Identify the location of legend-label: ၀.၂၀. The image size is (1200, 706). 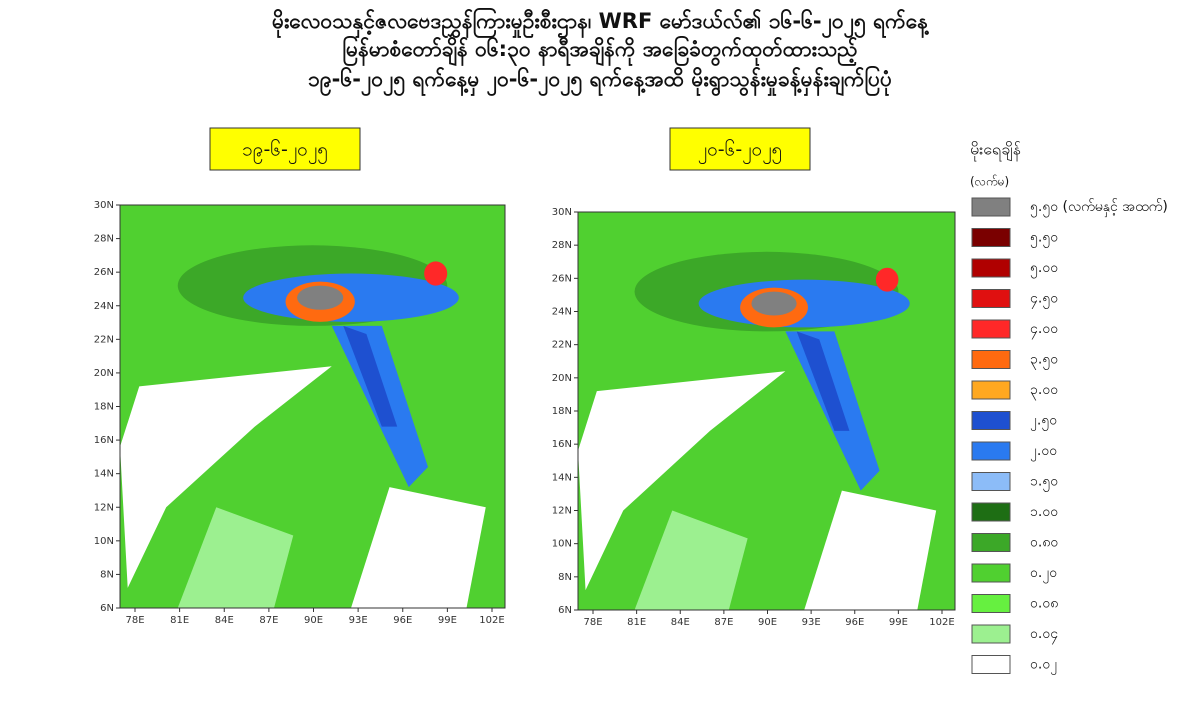
(1043, 574).